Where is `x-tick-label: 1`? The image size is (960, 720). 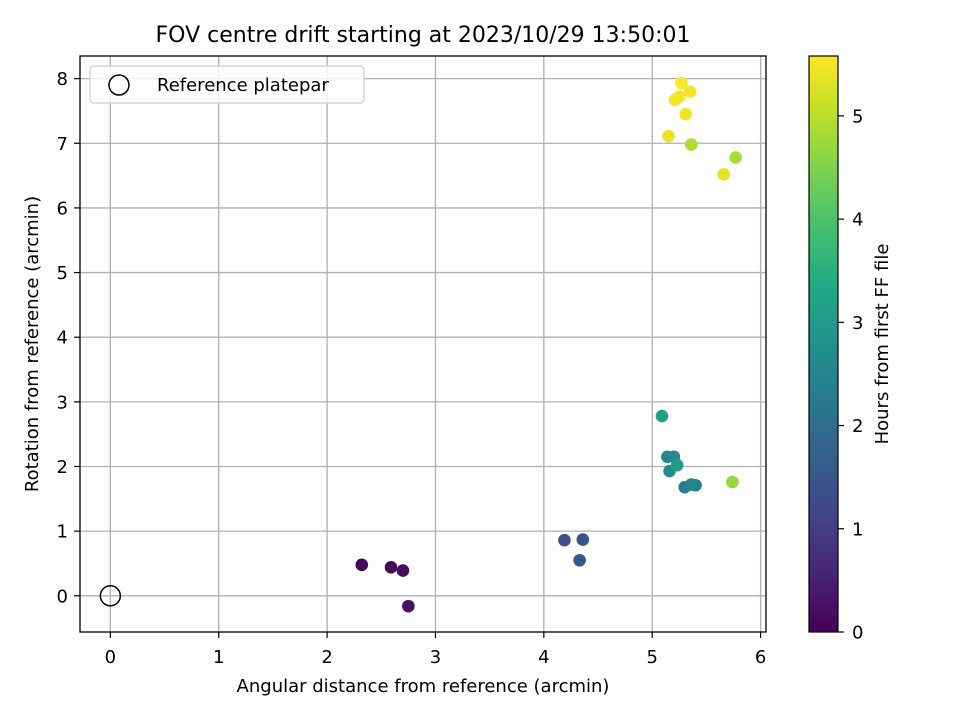 x-tick-label: 1 is located at coordinates (218, 657).